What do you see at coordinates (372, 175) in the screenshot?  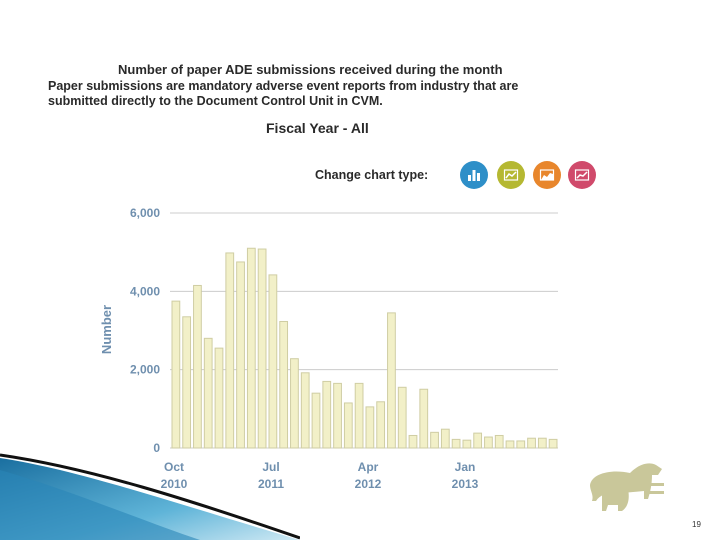 I see `change-chart-type-label: Change chart type:` at bounding box center [372, 175].